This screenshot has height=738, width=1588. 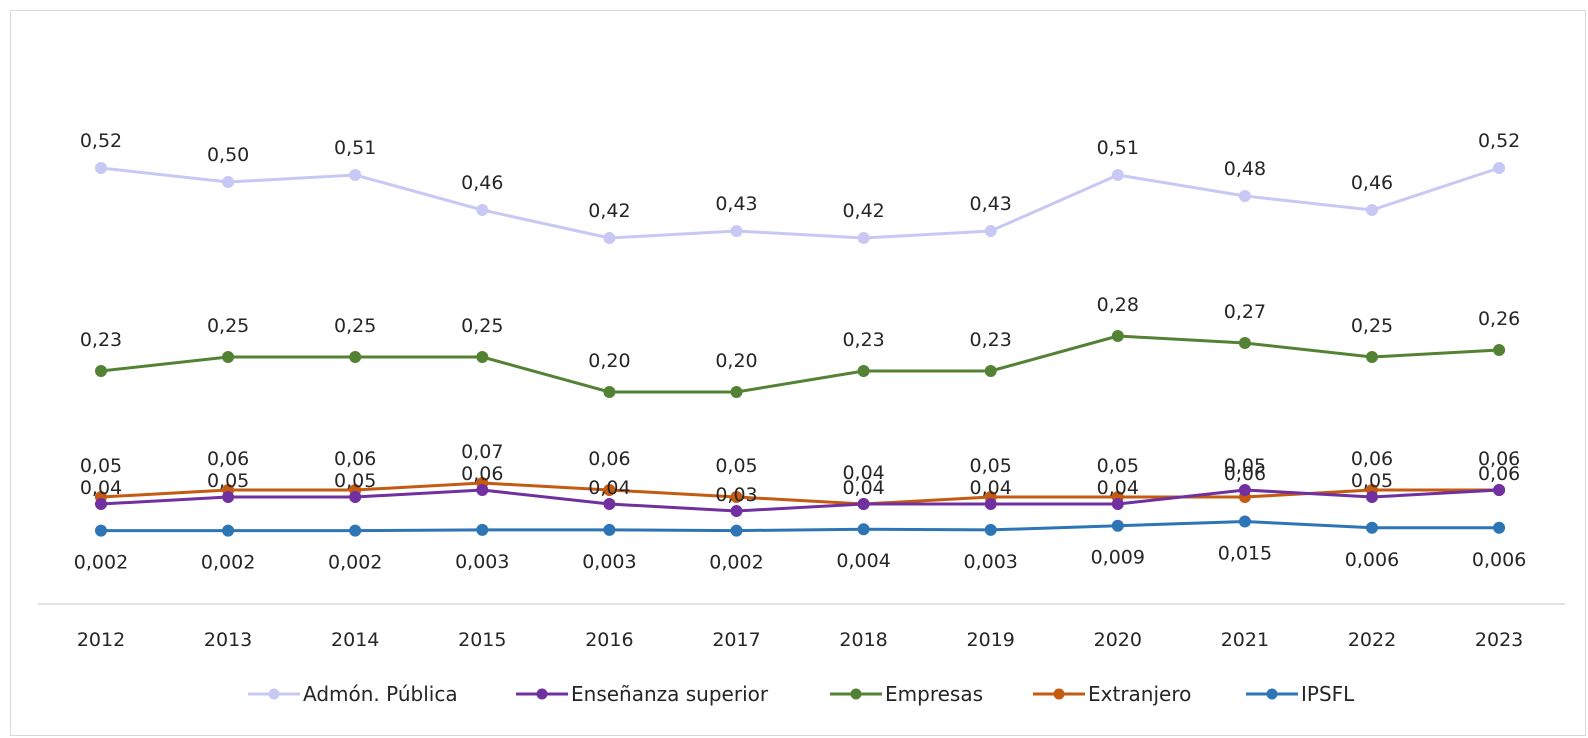 I want to click on series-ipsfl, so click(x=800, y=526).